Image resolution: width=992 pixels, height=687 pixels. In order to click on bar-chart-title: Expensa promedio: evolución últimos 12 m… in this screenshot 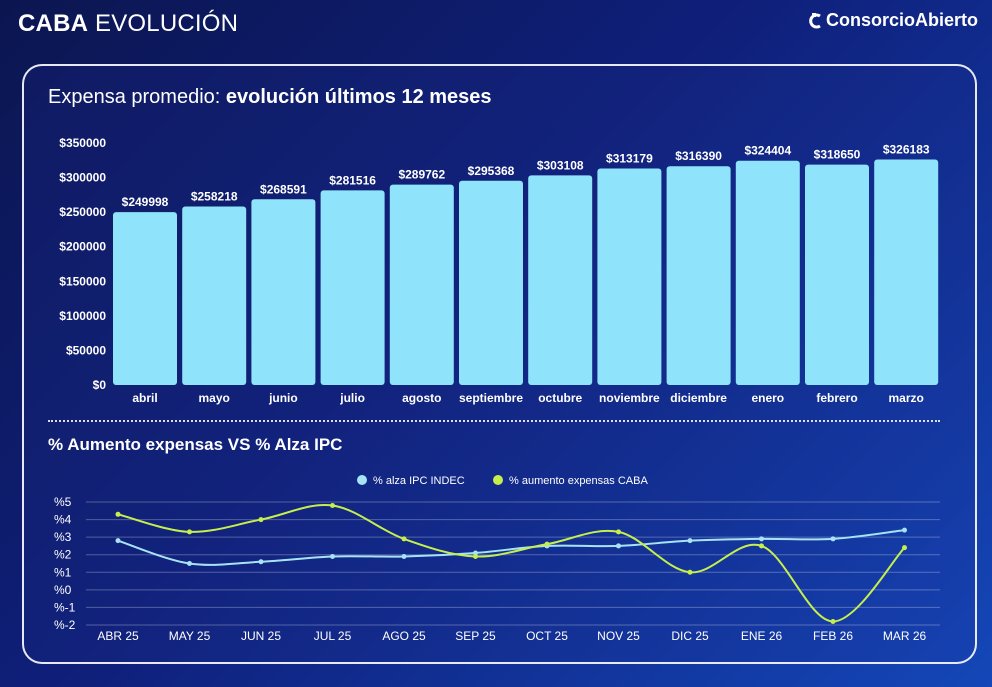, I will do `click(270, 97)`.